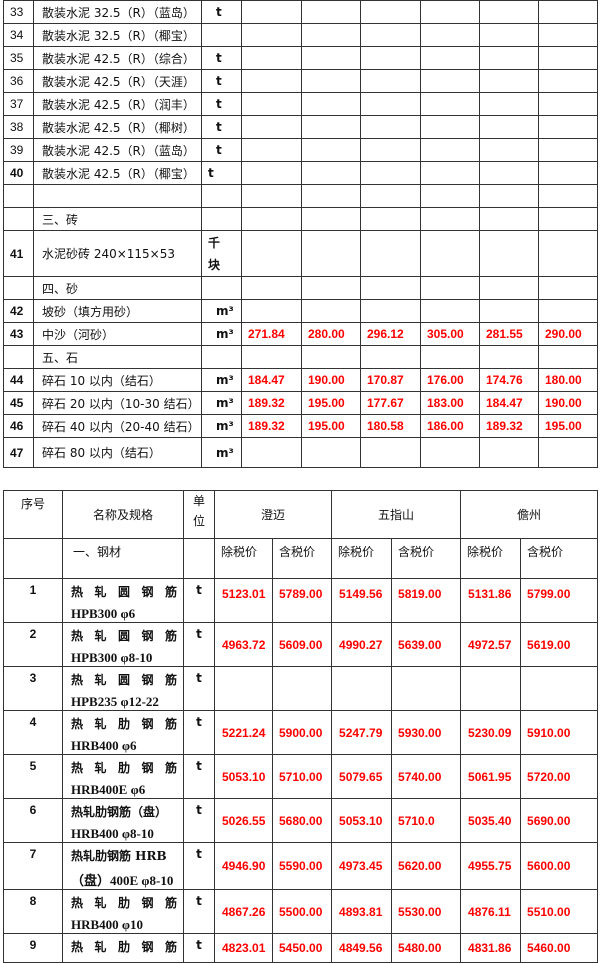  I want to click on price-cell: 5900.00, so click(302, 732).